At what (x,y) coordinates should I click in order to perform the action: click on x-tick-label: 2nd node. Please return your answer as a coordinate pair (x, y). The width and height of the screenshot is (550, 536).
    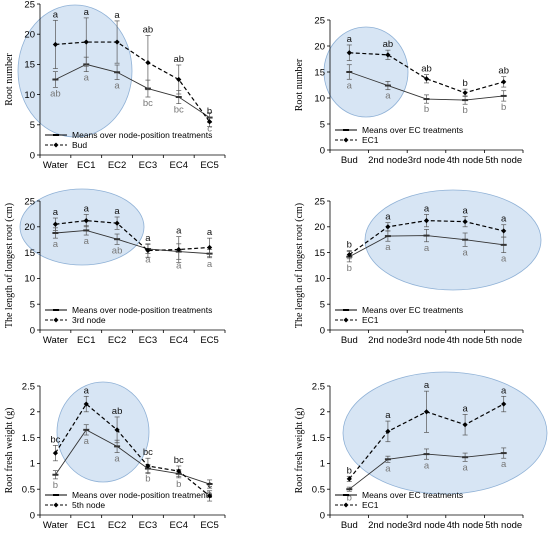
    Looking at the image, I should click on (388, 340).